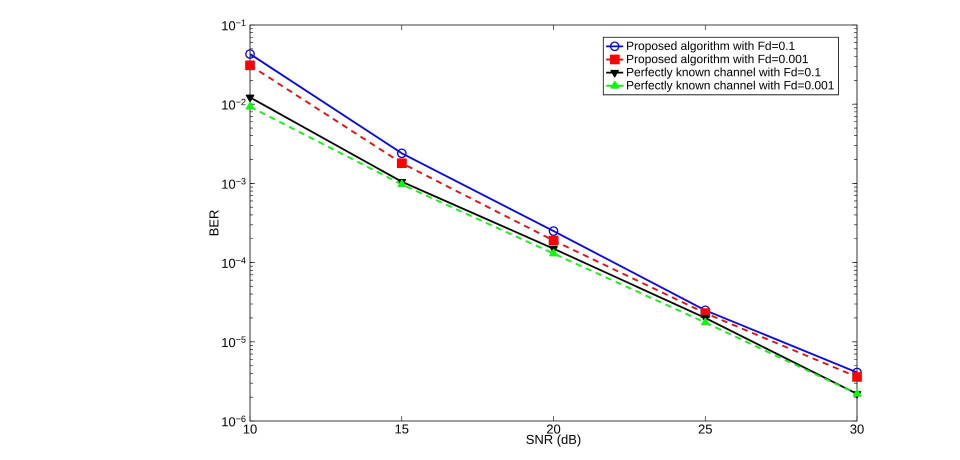 The image size is (960, 460). I want to click on y-tick-label: 10$^{−5}$, so click(234, 342).